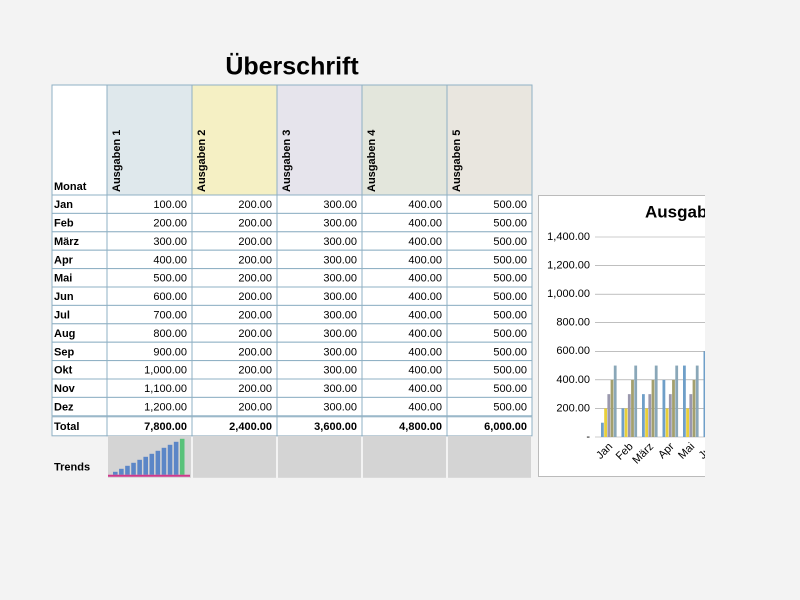 This screenshot has width=800, height=600. What do you see at coordinates (117, 161) in the screenshot?
I see `column-header: Ausgaben 1` at bounding box center [117, 161].